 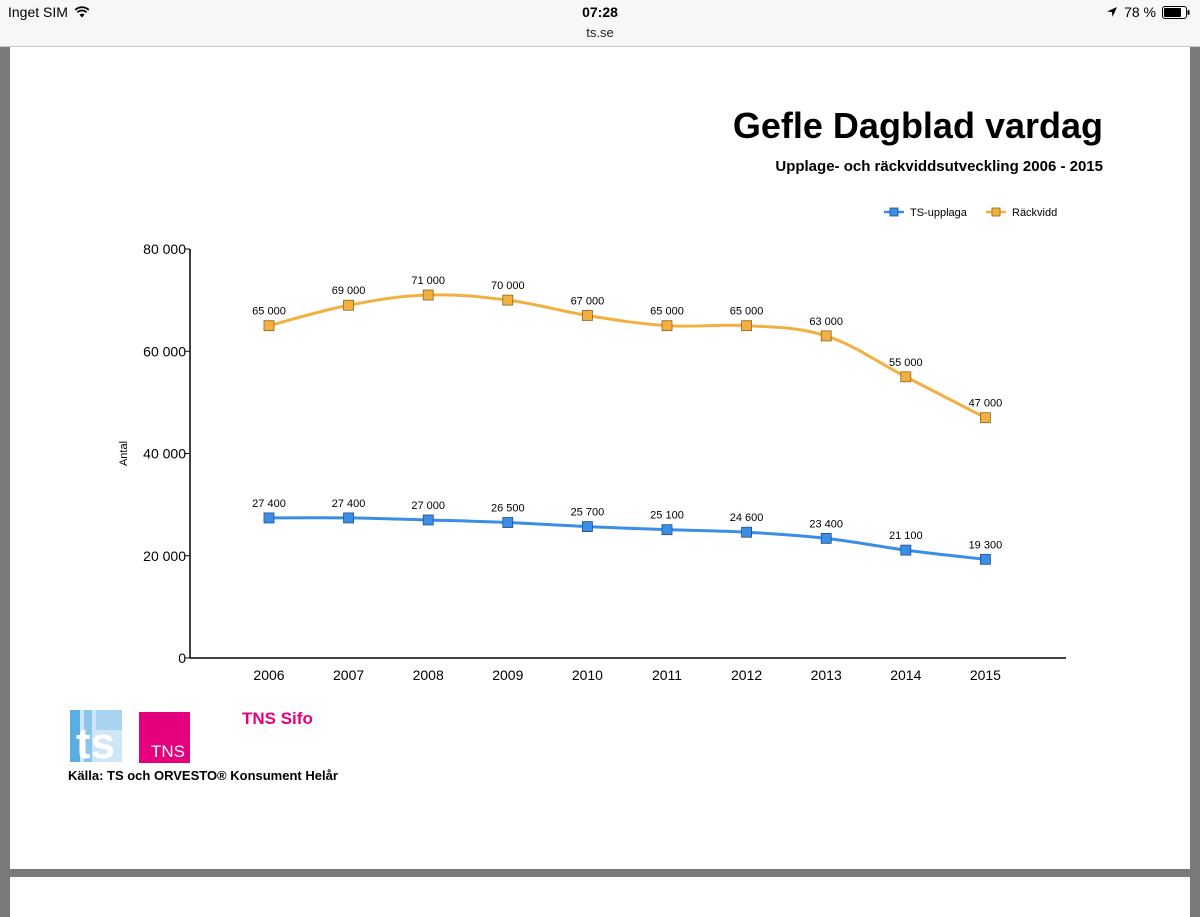 What do you see at coordinates (826, 524) in the screenshot?
I see `data-label: 23 400` at bounding box center [826, 524].